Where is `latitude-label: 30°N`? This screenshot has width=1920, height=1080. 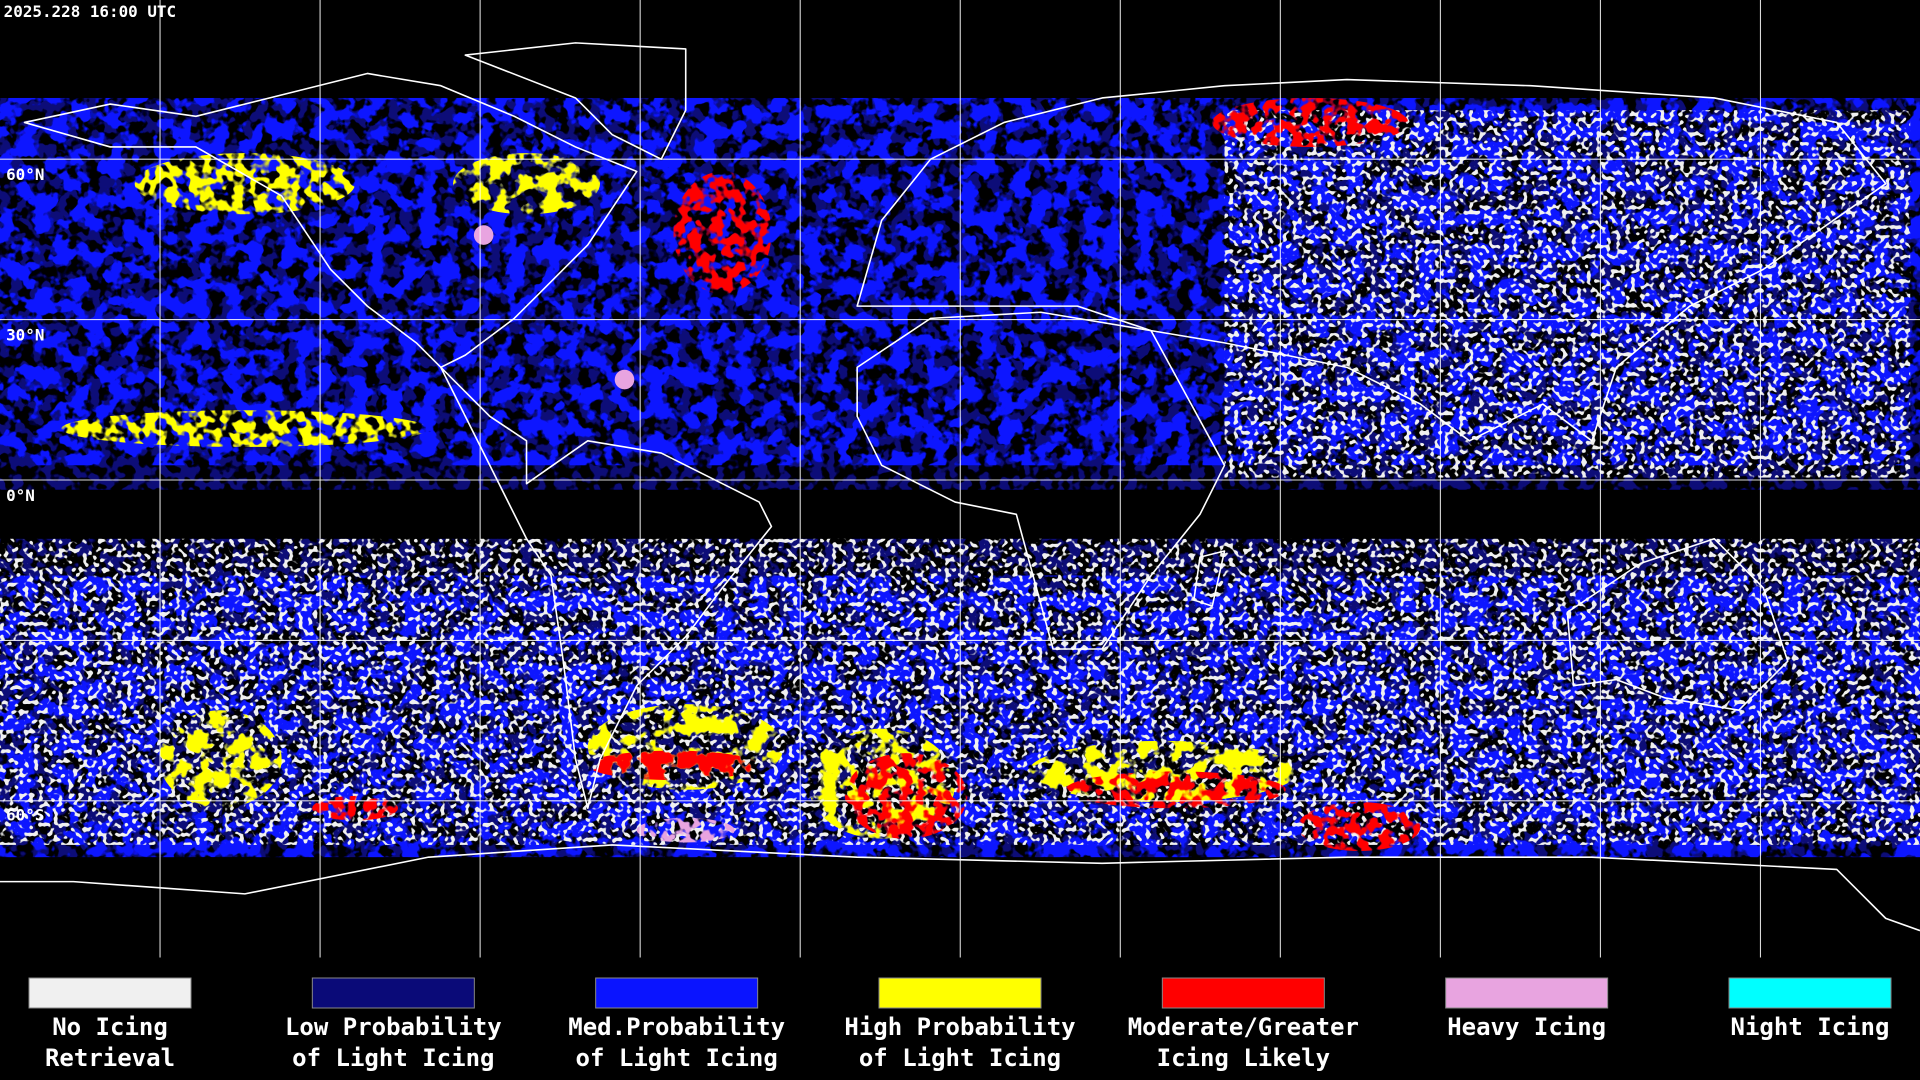 latitude-label: 30°N is located at coordinates (25, 334).